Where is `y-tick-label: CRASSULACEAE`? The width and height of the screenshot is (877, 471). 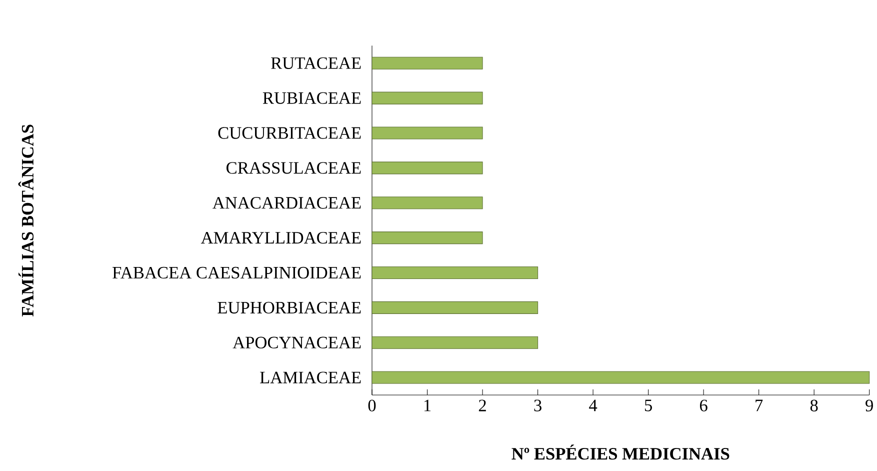
y-tick-label: CRASSULACEAE is located at coordinates (293, 168).